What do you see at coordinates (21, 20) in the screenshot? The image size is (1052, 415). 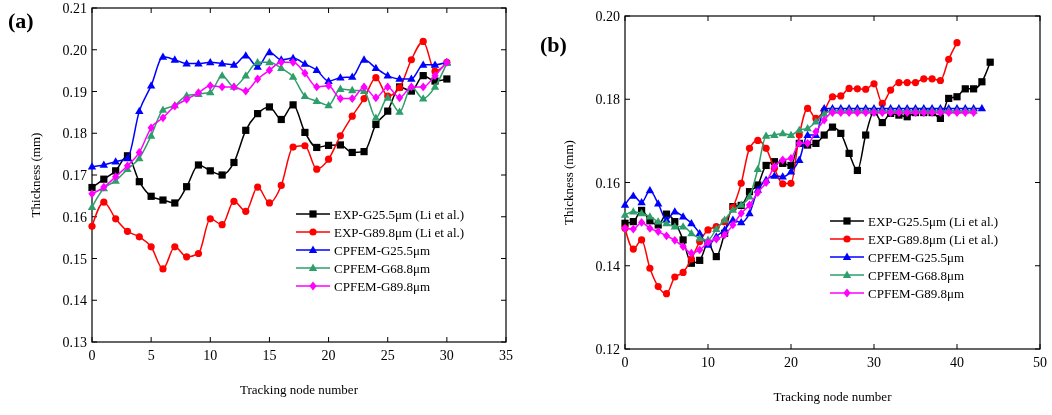 I see `chart-title: (a)` at bounding box center [21, 20].